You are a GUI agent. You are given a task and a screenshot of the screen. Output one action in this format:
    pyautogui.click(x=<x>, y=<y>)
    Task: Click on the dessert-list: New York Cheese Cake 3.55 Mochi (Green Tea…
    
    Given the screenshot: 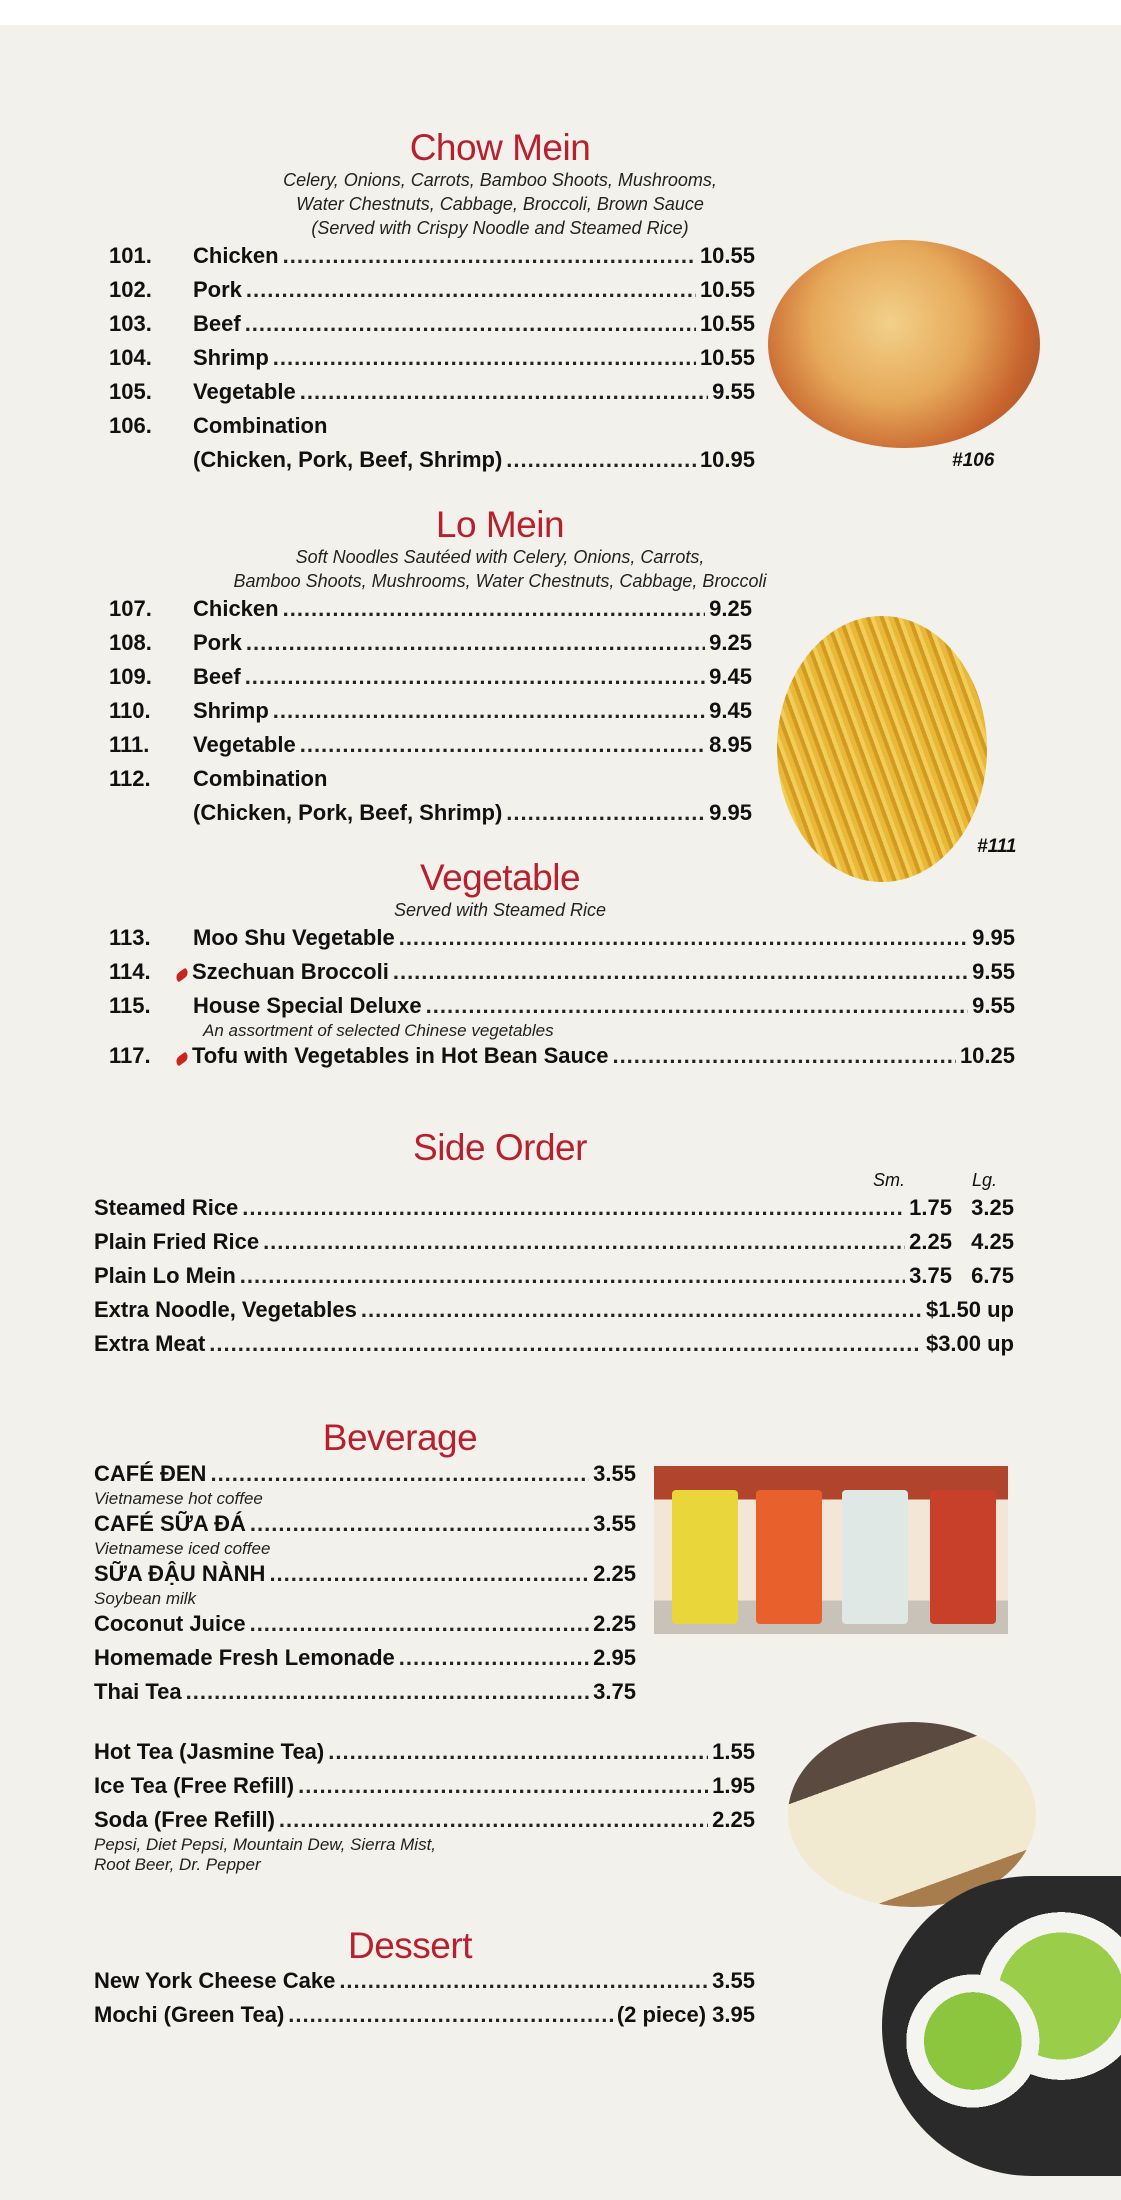 What is the action you would take?
    pyautogui.click(x=424, y=2002)
    